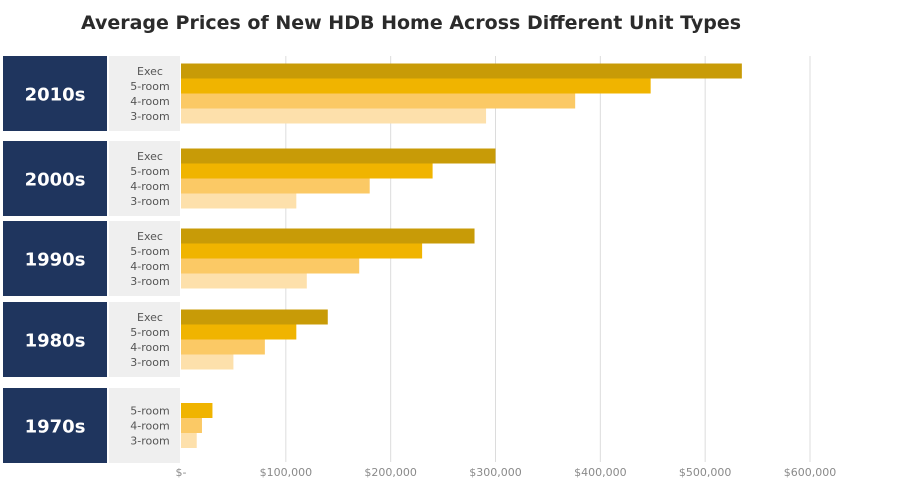 This screenshot has height=504, width=902. Describe the element at coordinates (810, 472) in the screenshot. I see `x-tick-label: $600,000` at that location.